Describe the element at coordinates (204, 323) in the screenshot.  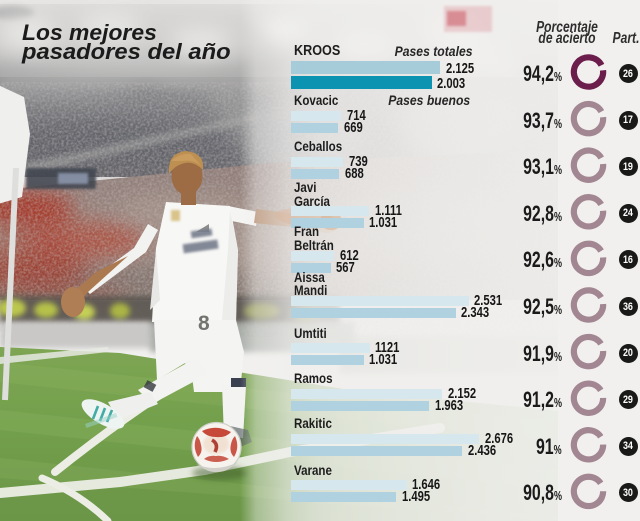
I see `svg-text: 8` at that location.